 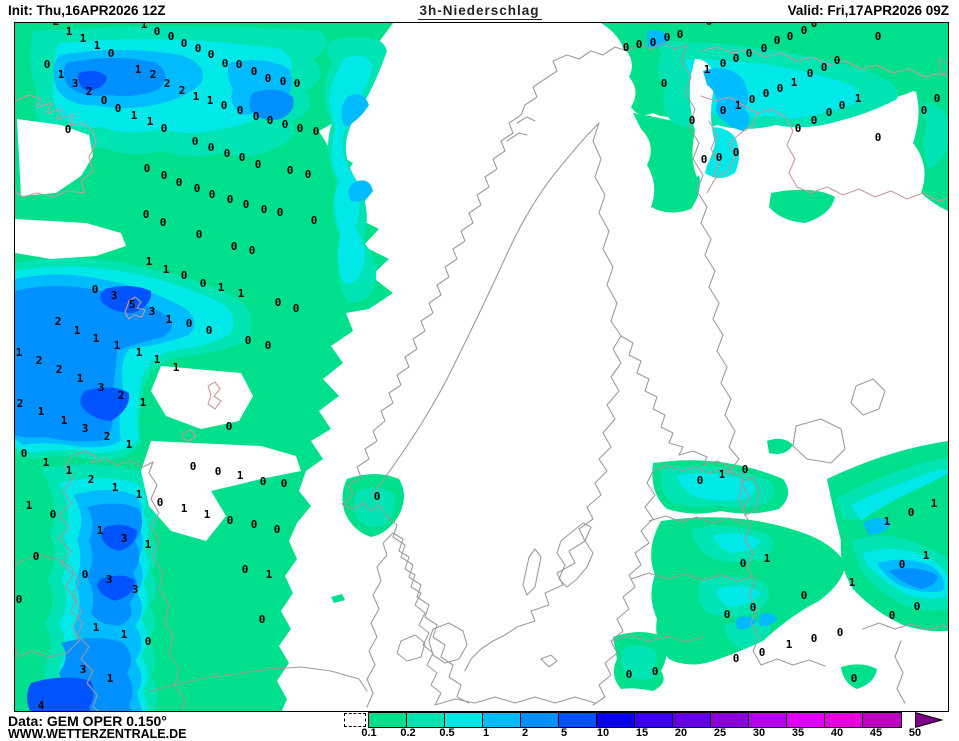 I want to click on legend-tick-label: 45, so click(x=876, y=733).